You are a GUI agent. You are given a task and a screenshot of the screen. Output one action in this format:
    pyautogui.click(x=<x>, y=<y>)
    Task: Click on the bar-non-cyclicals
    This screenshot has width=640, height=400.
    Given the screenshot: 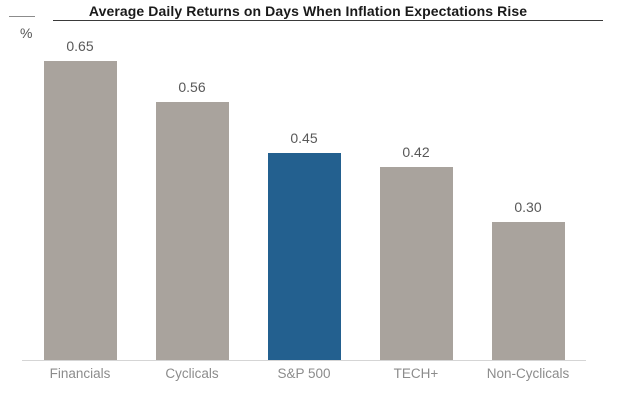 What is the action you would take?
    pyautogui.click(x=528, y=291)
    